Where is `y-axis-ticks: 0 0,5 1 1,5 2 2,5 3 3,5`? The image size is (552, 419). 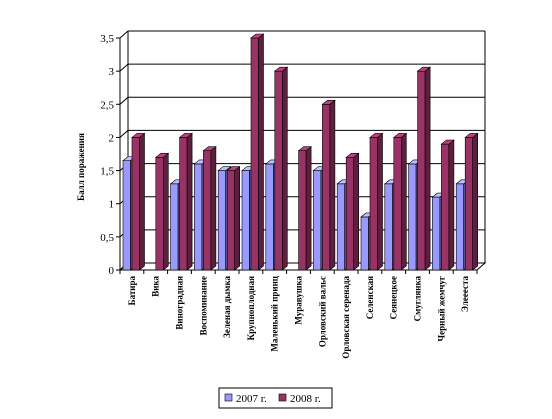
y-axis-ticks: 0 0,5 1 1,5 2 2,5 3 3,5 is located at coordinates (110, 155).